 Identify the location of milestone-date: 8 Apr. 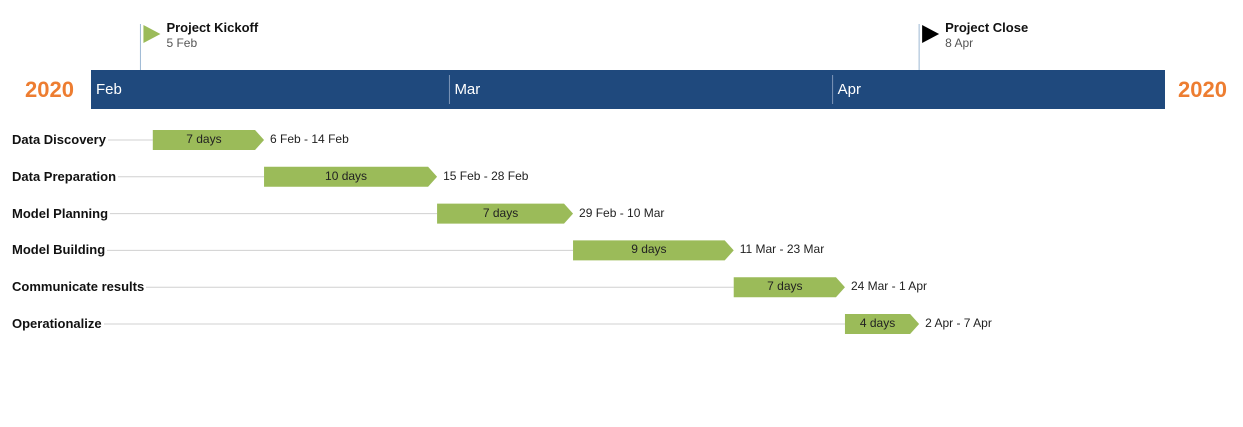
(959, 43).